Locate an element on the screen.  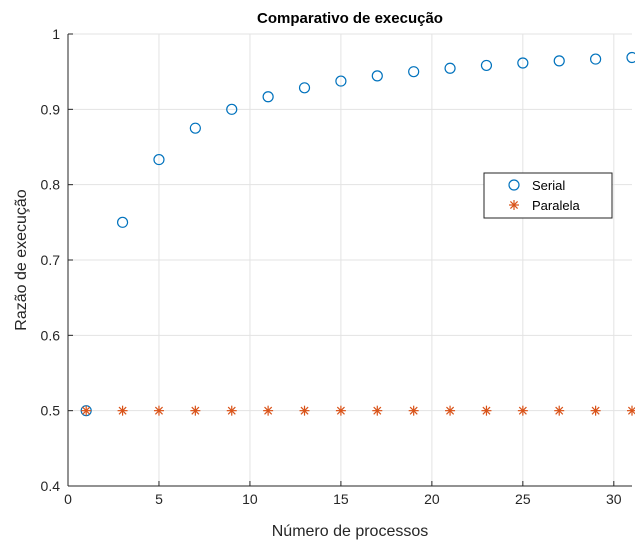
legend-circle-marker is located at coordinates (514, 185).